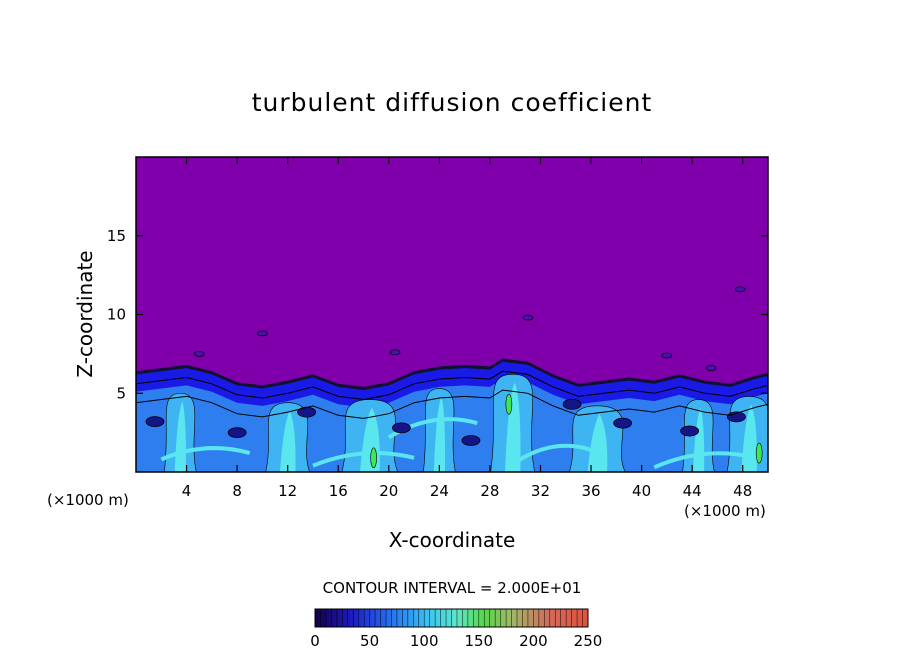  What do you see at coordinates (533, 641) in the screenshot?
I see `colorbar-tick-label: 200` at bounding box center [533, 641].